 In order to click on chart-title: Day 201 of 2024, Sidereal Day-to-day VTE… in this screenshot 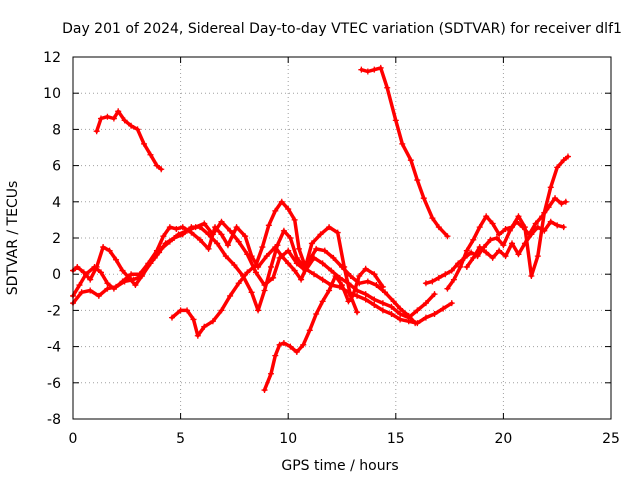, I will do `click(342, 29)`.